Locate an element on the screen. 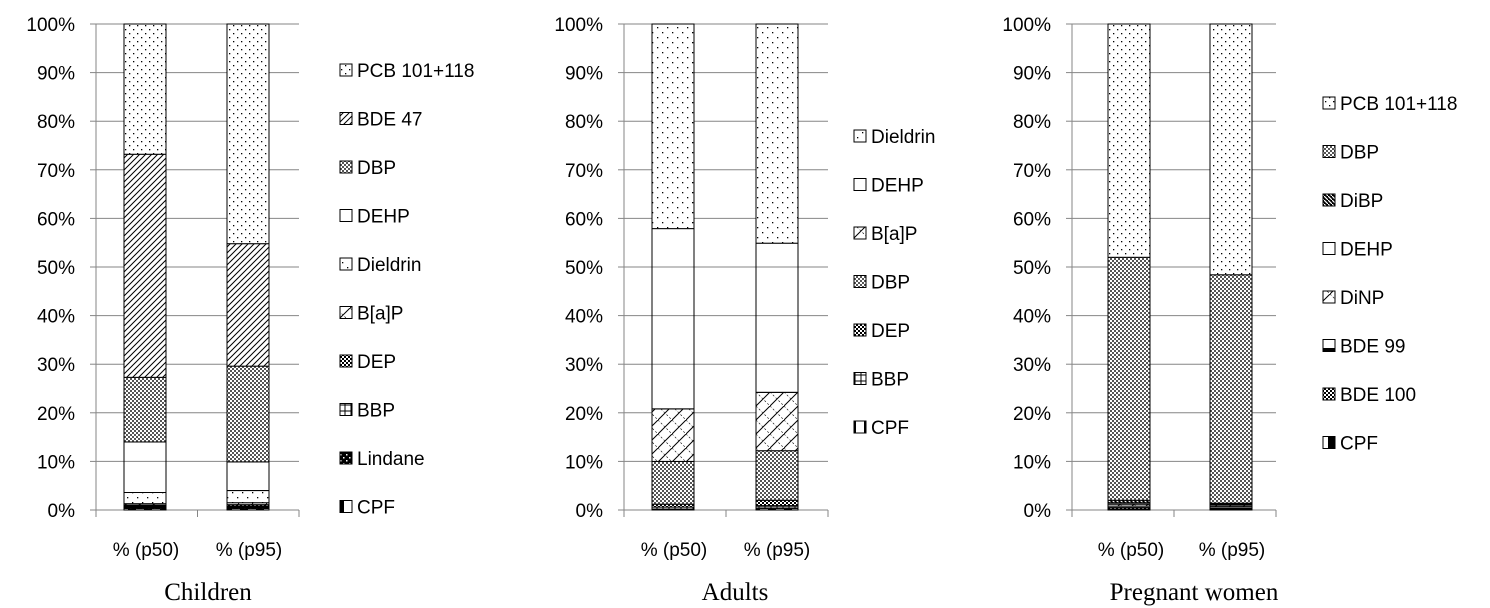 The image size is (1490, 608). legend-item: Lindane is located at coordinates (382, 459).